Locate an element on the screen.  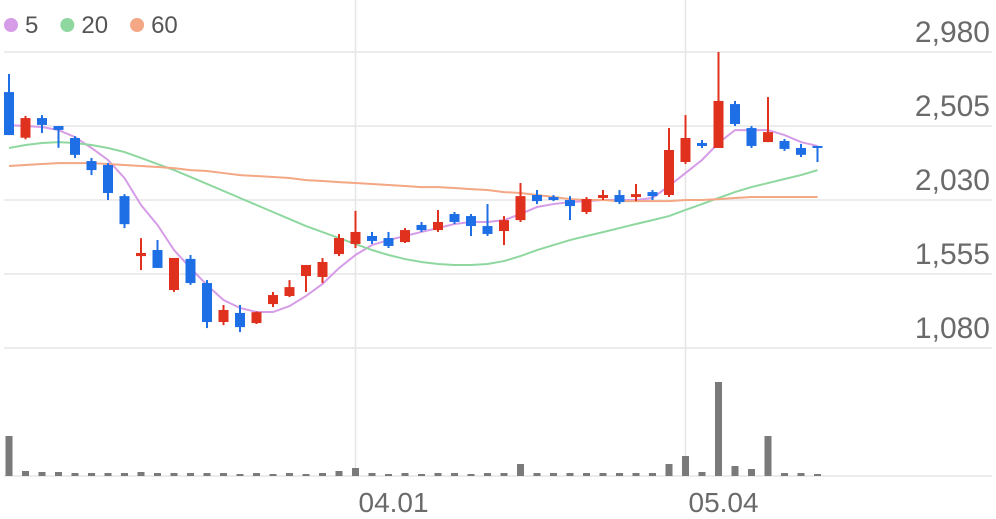
x-tick-label: 04.01 is located at coordinates (394, 502).